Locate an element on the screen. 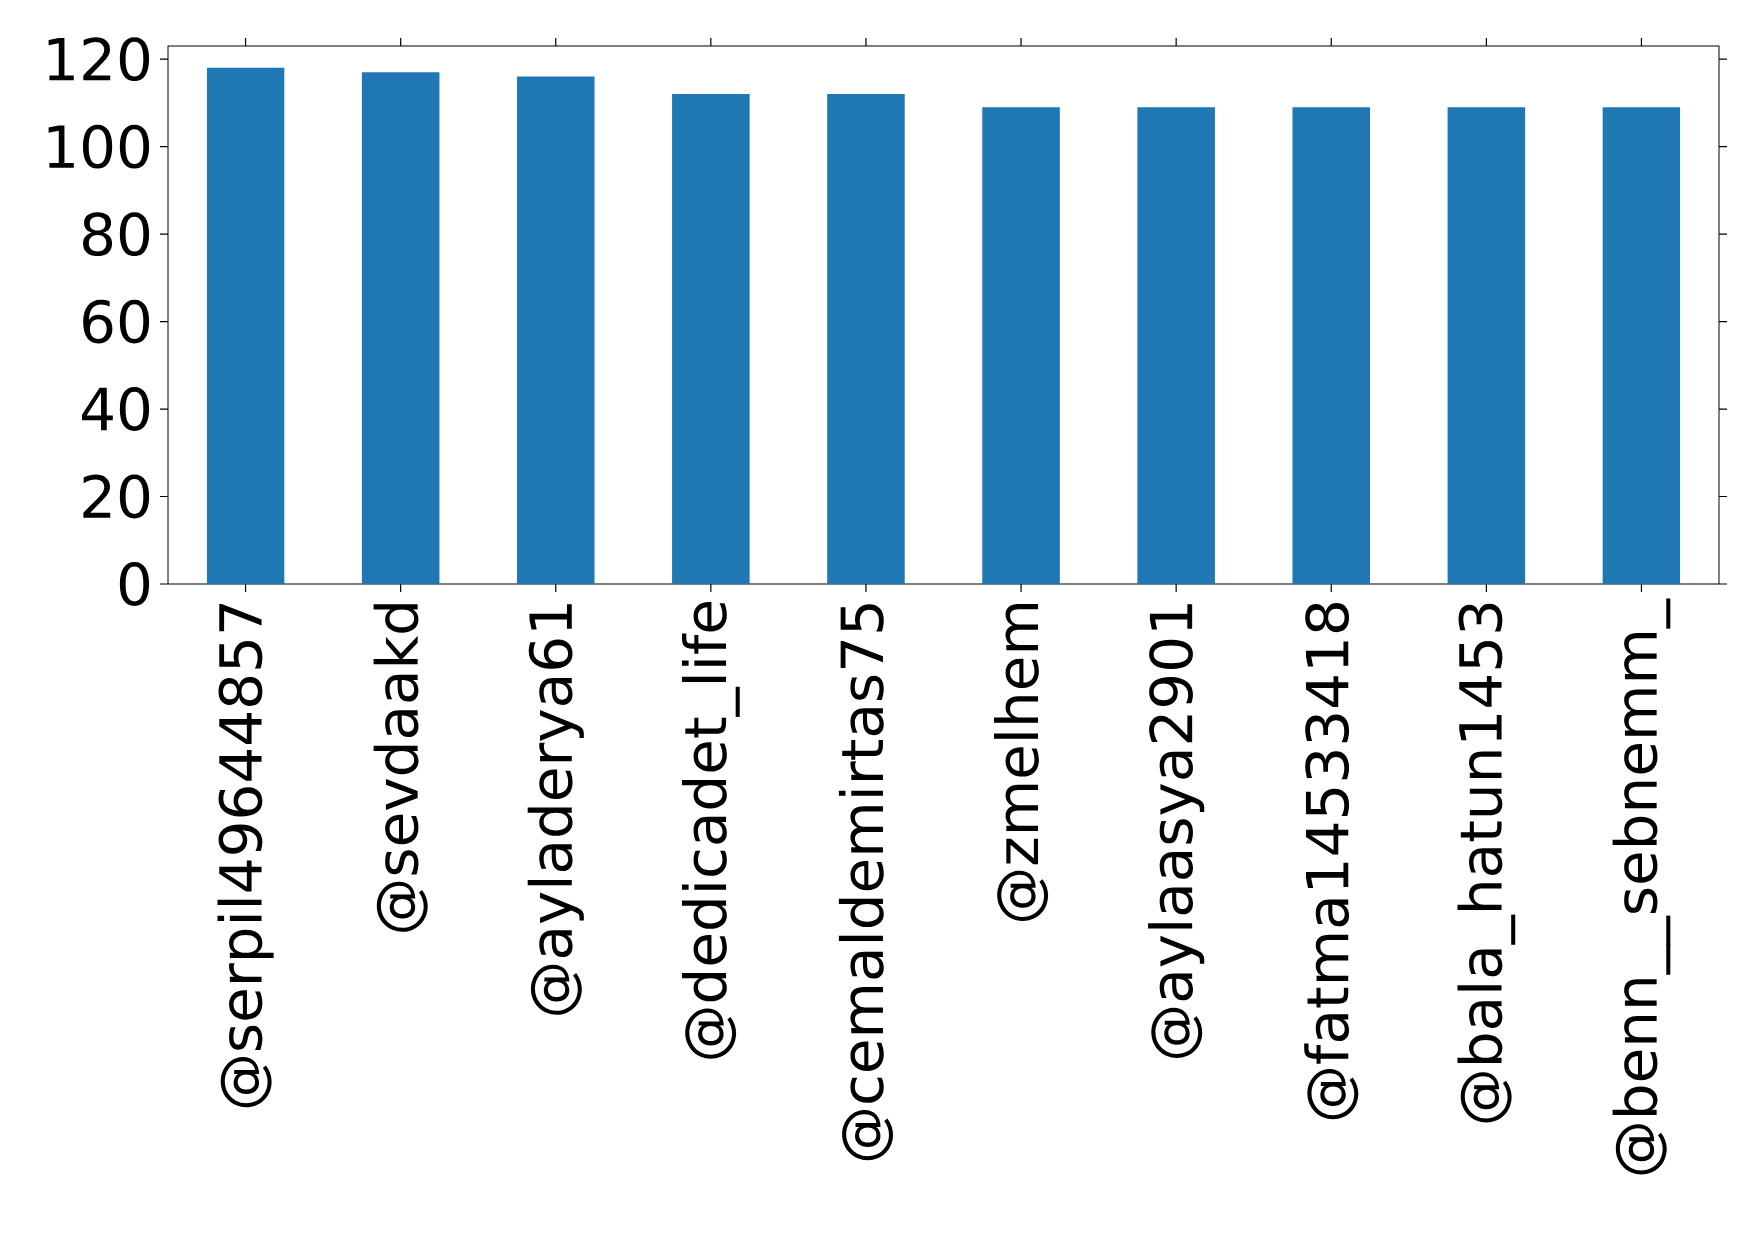  x-tick-label: @cemaldemirtas75 is located at coordinates (866, 882).